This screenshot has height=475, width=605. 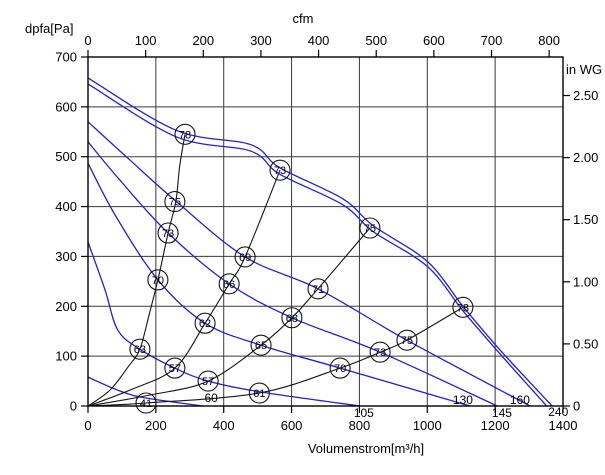 I want to click on y-axis-right-title: in WG, so click(x=584, y=69).